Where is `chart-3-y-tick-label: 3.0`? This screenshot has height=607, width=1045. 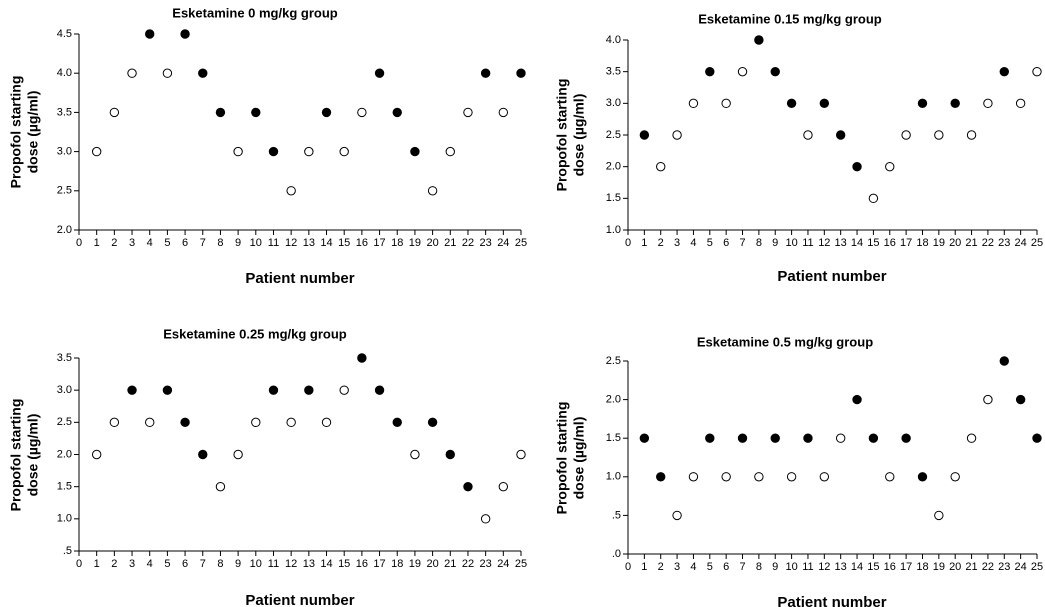
chart-3-y-tick-label: 3.0 is located at coordinates (64, 390).